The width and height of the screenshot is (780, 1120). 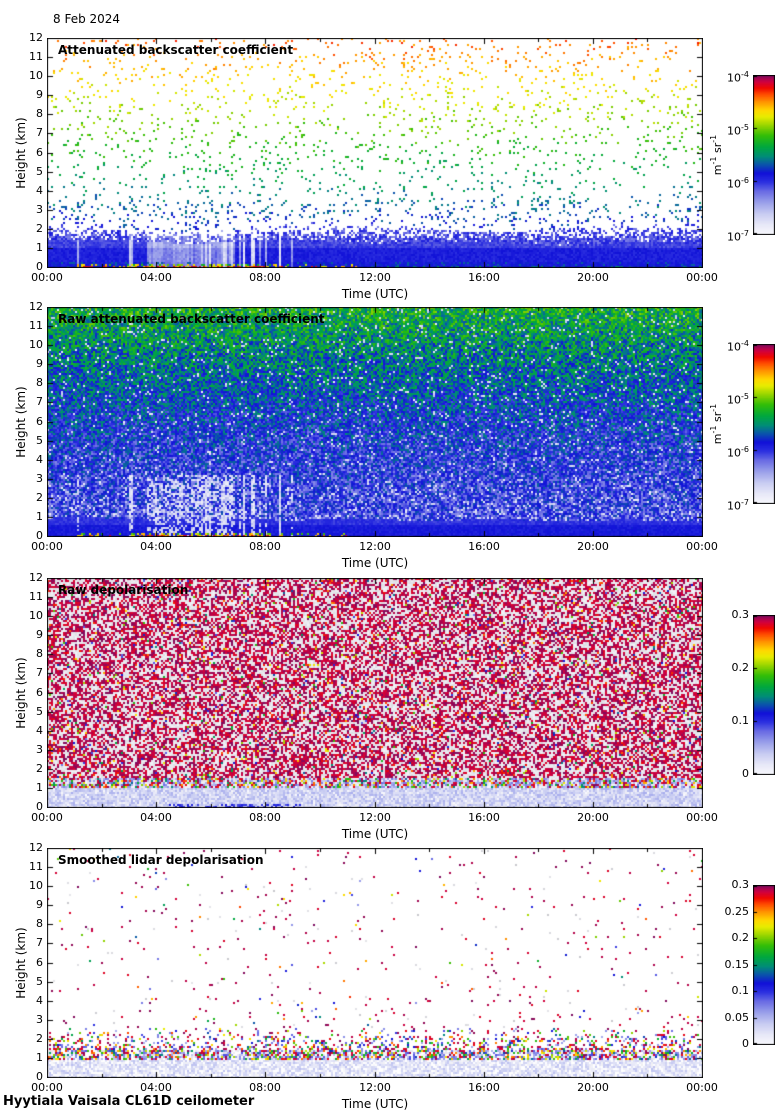 I want to click on raw-attenuated-backscatter-colorbar, so click(x=764, y=424).